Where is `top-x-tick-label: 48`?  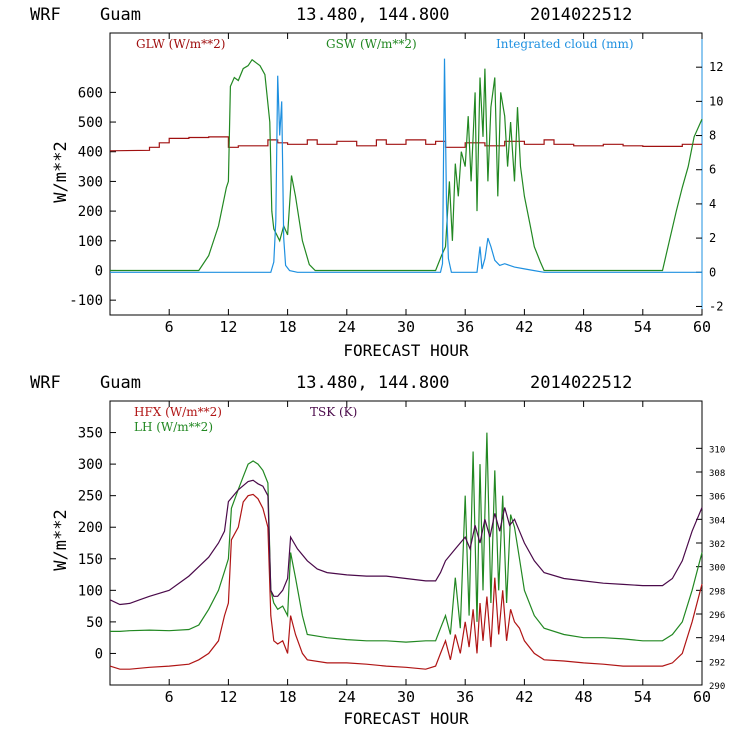 top-x-tick-label: 48 is located at coordinates (584, 327).